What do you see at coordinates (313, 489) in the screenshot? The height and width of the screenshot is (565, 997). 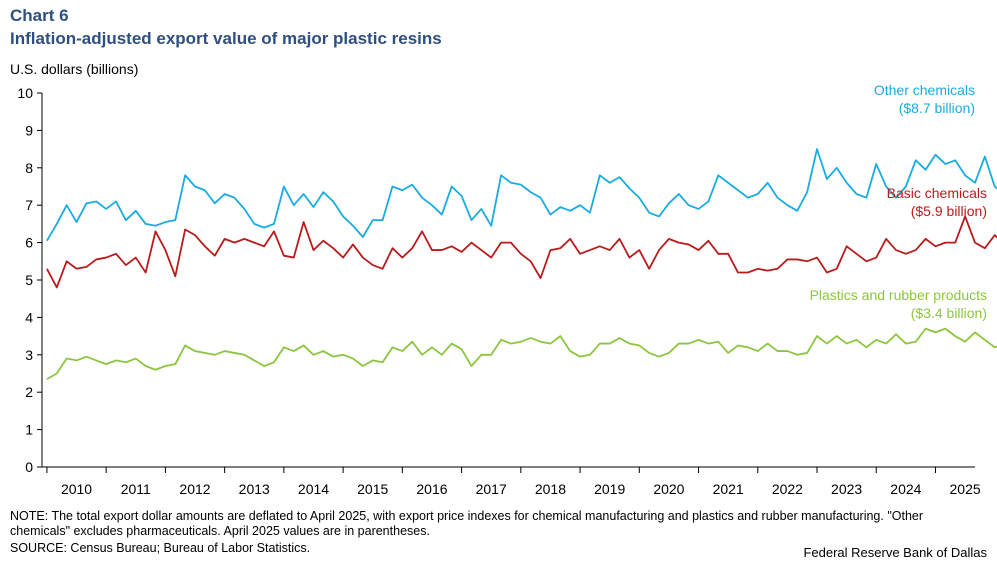 I see `x-tick-label: 2014` at bounding box center [313, 489].